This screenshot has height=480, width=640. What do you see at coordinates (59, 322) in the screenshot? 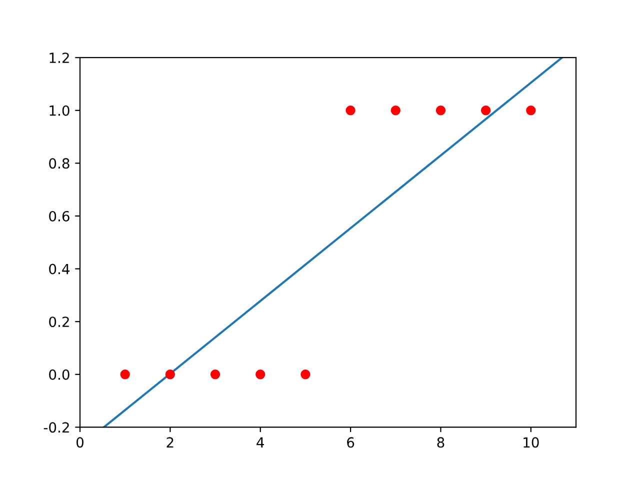
I see `y-tick-label: 0.2` at bounding box center [59, 322].